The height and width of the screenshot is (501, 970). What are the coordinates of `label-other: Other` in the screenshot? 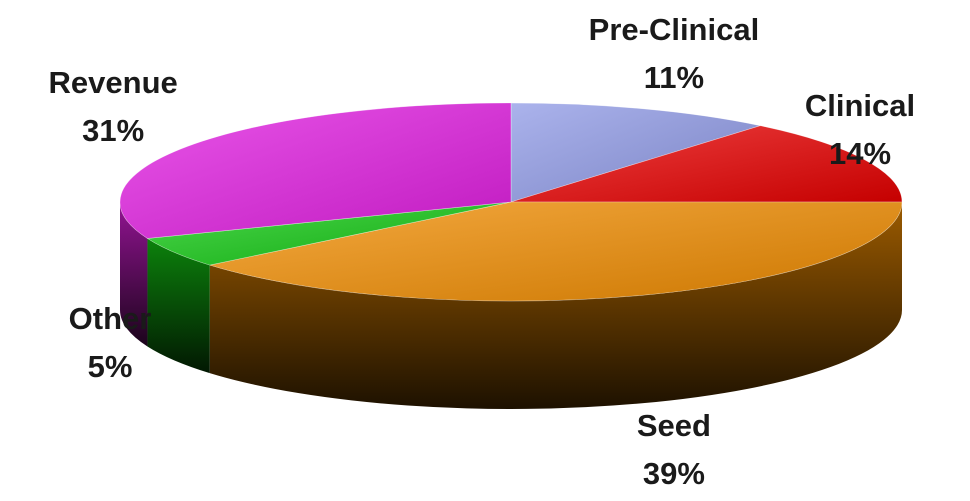 It's located at (110, 318).